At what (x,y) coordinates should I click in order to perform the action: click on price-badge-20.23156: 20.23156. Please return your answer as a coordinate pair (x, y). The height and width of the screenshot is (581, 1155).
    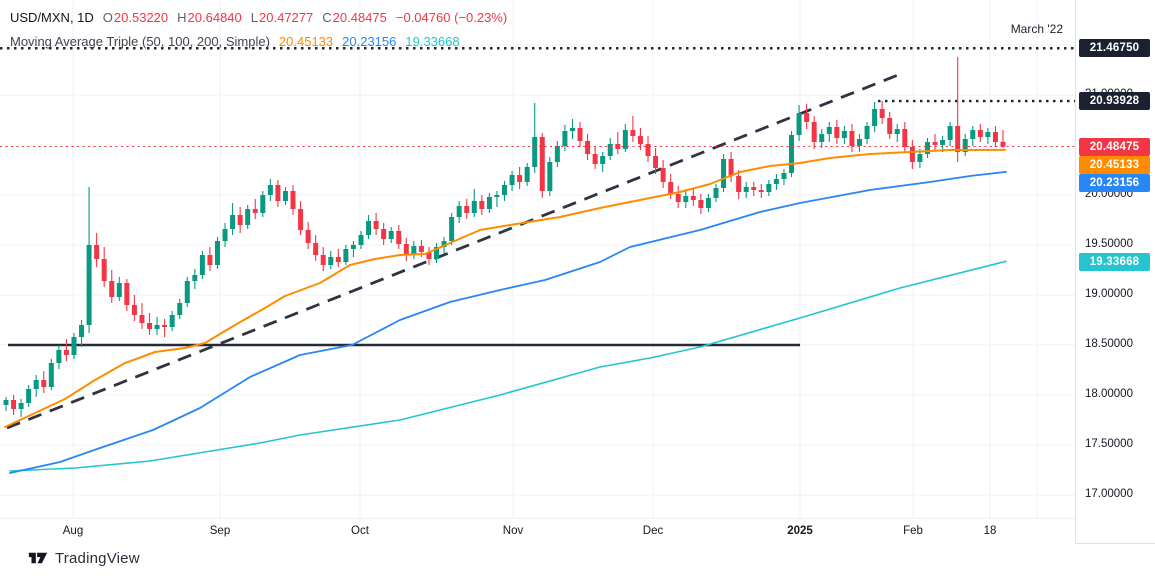
    Looking at the image, I should click on (1114, 183).